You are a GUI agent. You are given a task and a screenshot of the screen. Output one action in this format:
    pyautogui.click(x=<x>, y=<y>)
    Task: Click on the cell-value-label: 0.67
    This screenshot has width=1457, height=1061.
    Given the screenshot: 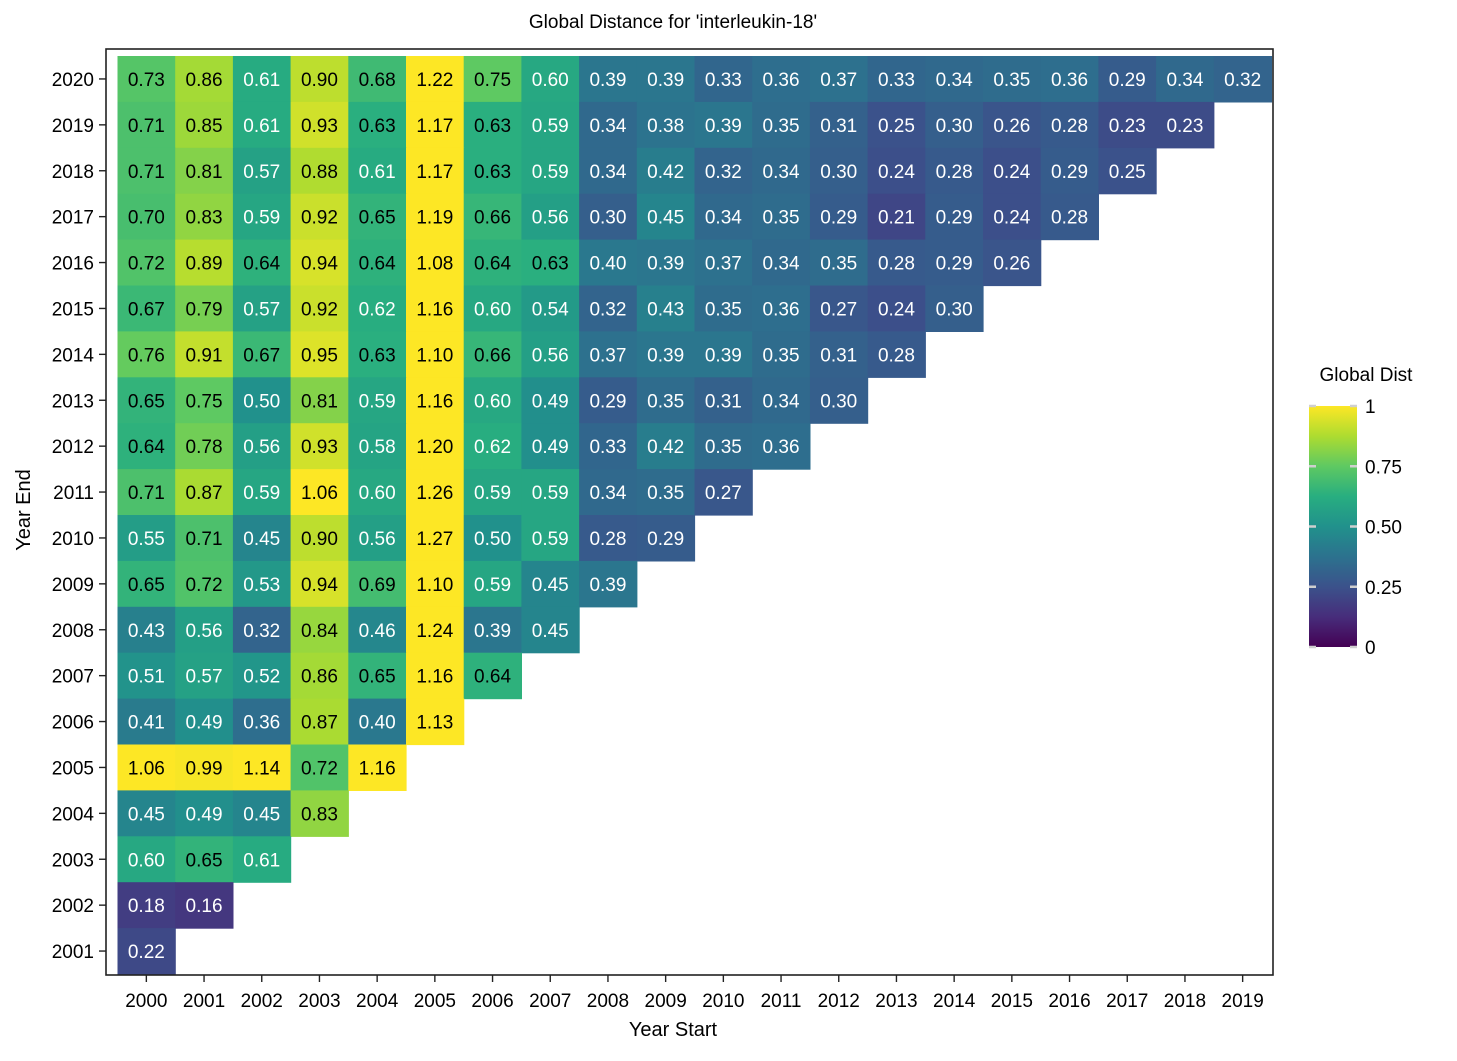 What is the action you would take?
    pyautogui.click(x=261, y=355)
    